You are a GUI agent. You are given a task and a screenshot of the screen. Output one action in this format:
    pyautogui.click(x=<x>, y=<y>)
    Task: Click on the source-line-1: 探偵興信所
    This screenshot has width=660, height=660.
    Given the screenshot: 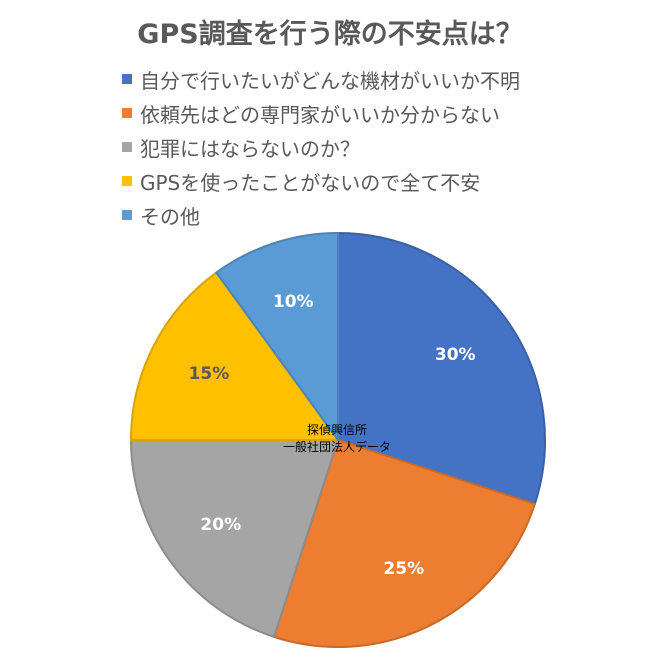 What is the action you would take?
    pyautogui.click(x=336, y=430)
    